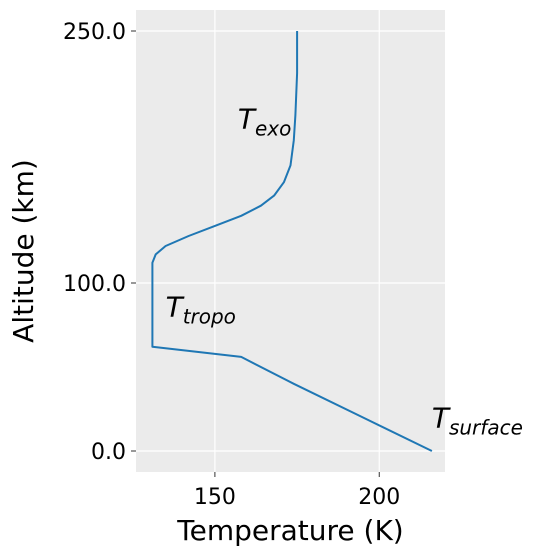 Image resolution: width=540 pixels, height=557 pixels. I want to click on annotation-t-surface: Tsurface, so click(477, 420).